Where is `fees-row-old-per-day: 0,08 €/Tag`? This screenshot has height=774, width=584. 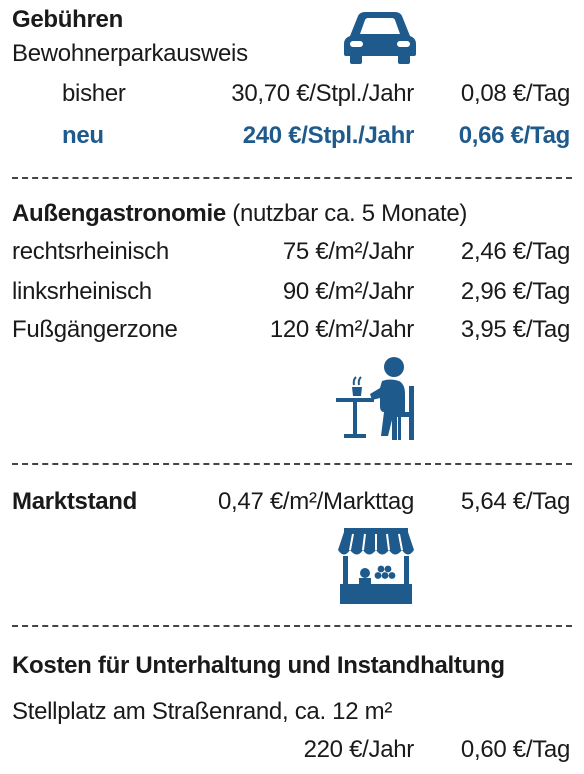
fees-row-old-per-day: 0,08 €/Tag is located at coordinates (515, 93).